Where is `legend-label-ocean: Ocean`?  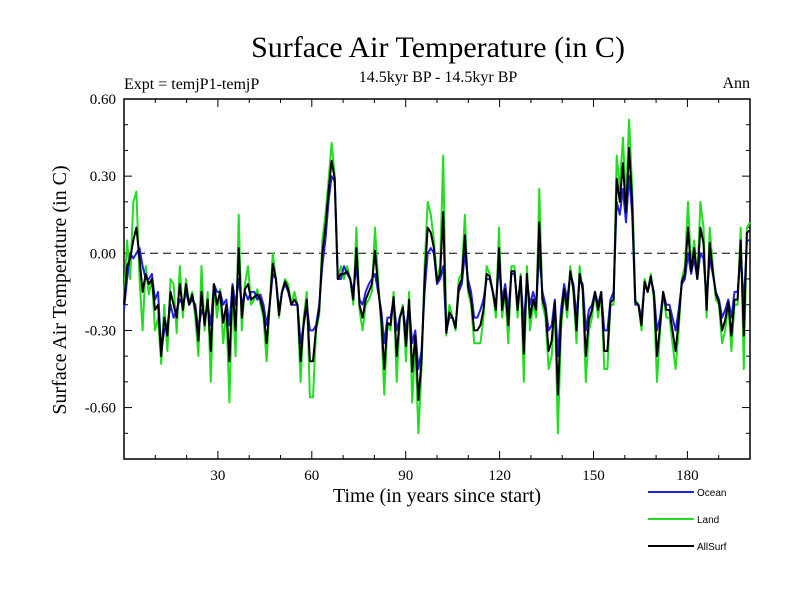 legend-label-ocean: Ocean is located at coordinates (711, 493).